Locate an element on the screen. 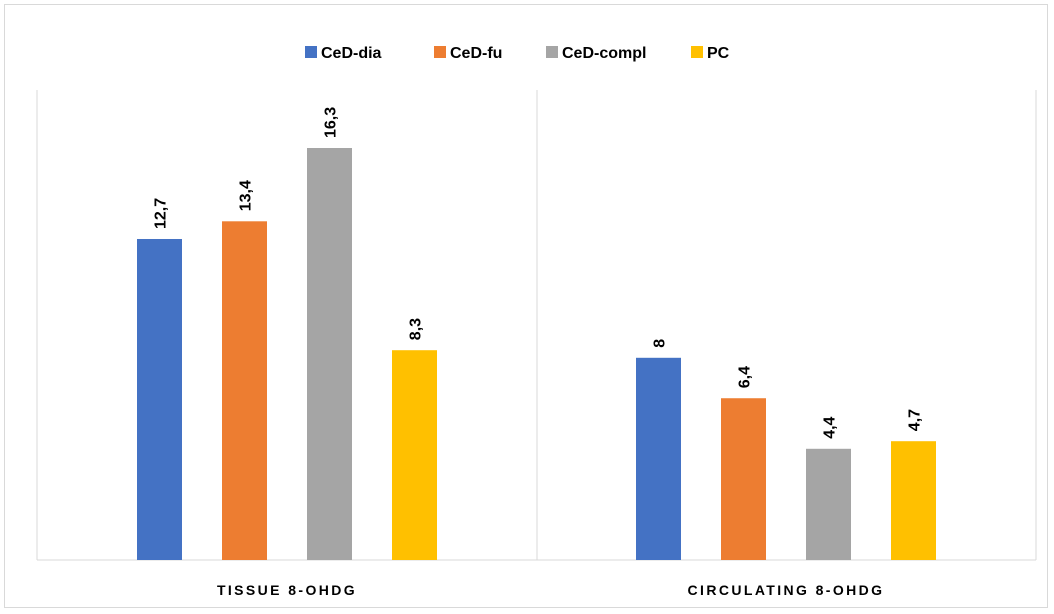 This screenshot has width=1054, height=614. legend: CeD-dia CeD-fu CeD-compl PC is located at coordinates (517, 53).